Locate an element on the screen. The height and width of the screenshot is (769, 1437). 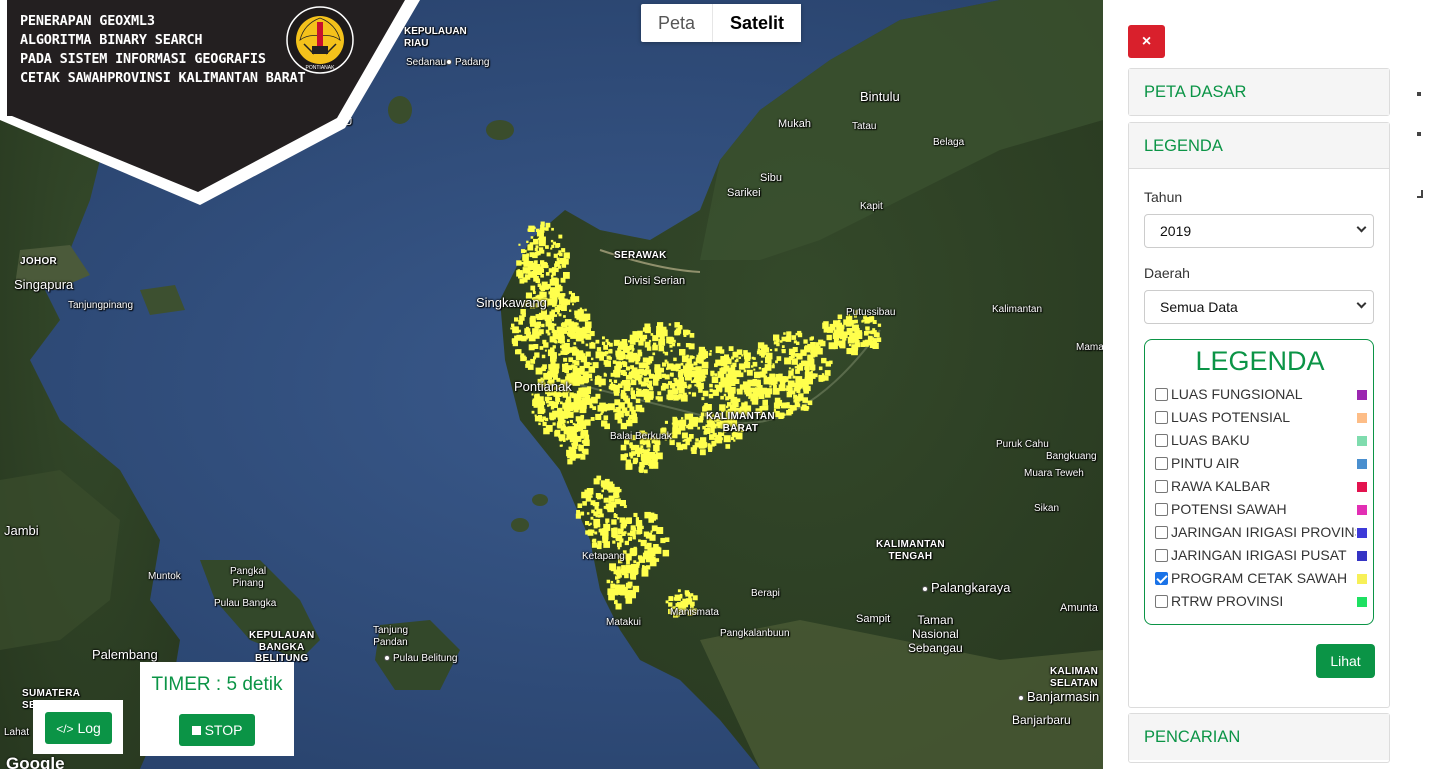
close-panel-button: × is located at coordinates (1146, 41).